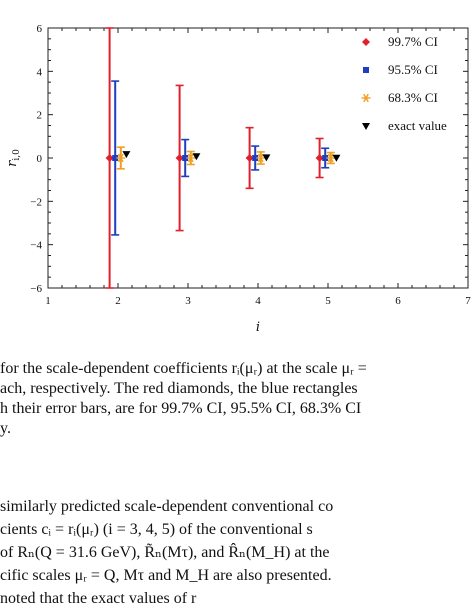  What do you see at coordinates (40, 116) in the screenshot?
I see `y-tick-label: 2` at bounding box center [40, 116].